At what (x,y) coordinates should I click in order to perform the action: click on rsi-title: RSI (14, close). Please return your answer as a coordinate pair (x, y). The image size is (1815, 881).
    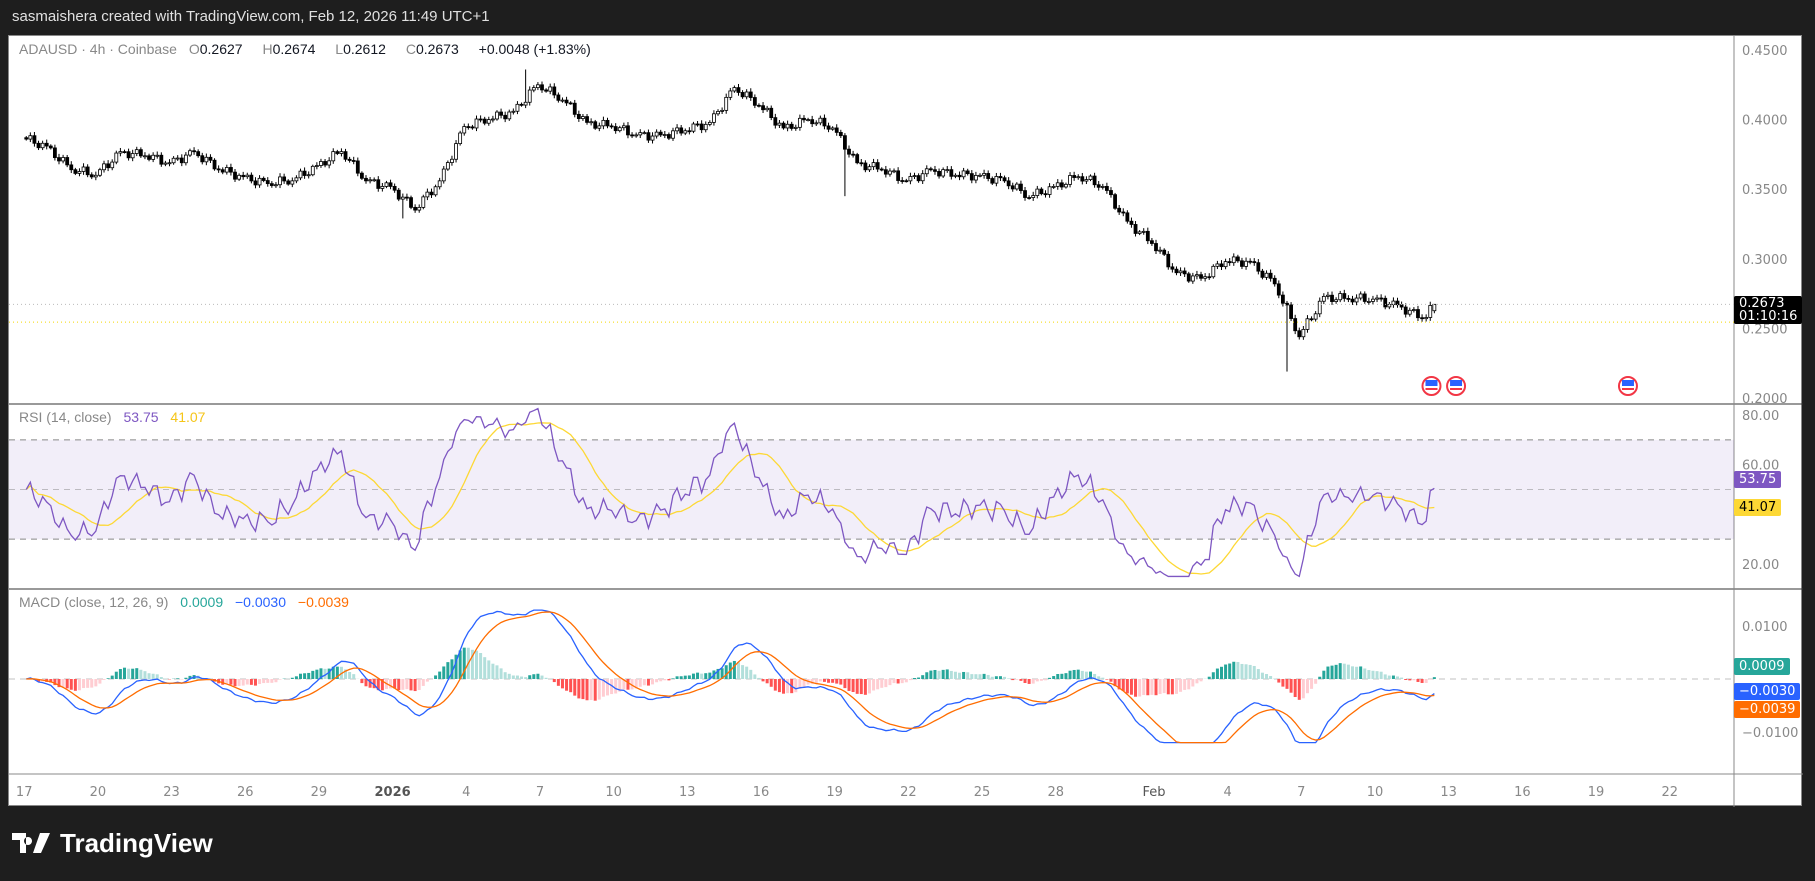
    Looking at the image, I should click on (65, 417).